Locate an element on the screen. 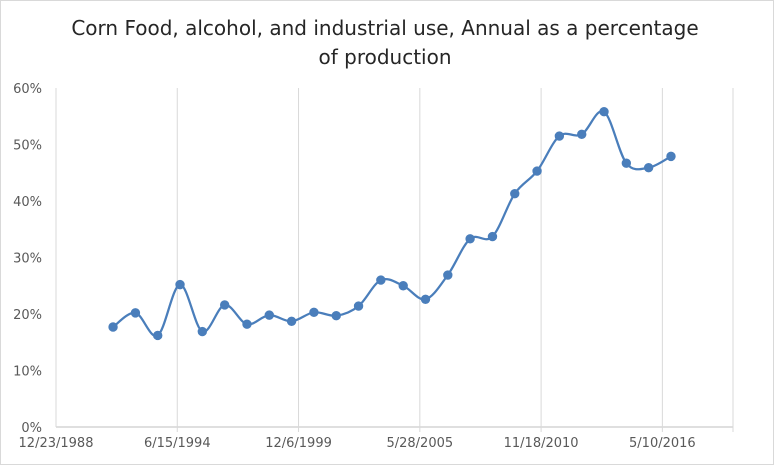  x-tick-label: 6/15/1994 is located at coordinates (177, 443).